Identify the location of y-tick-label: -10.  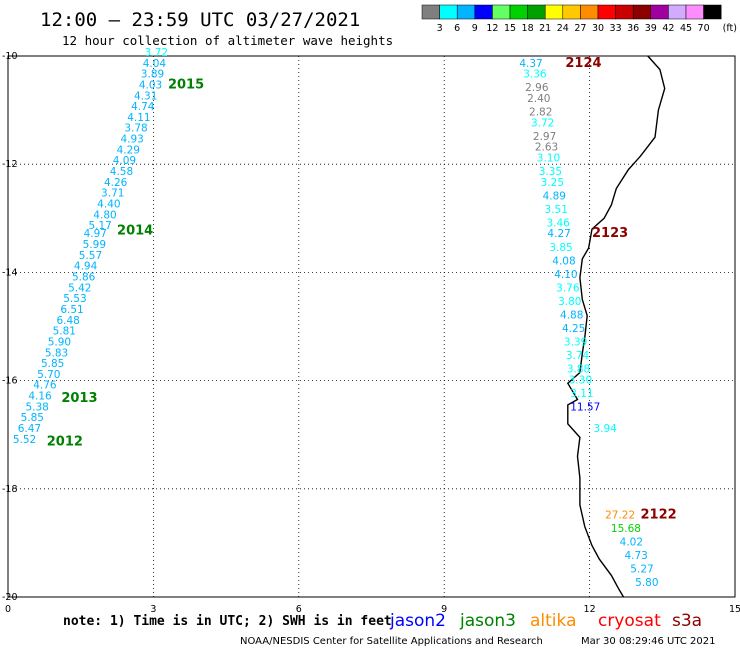
(10, 56).